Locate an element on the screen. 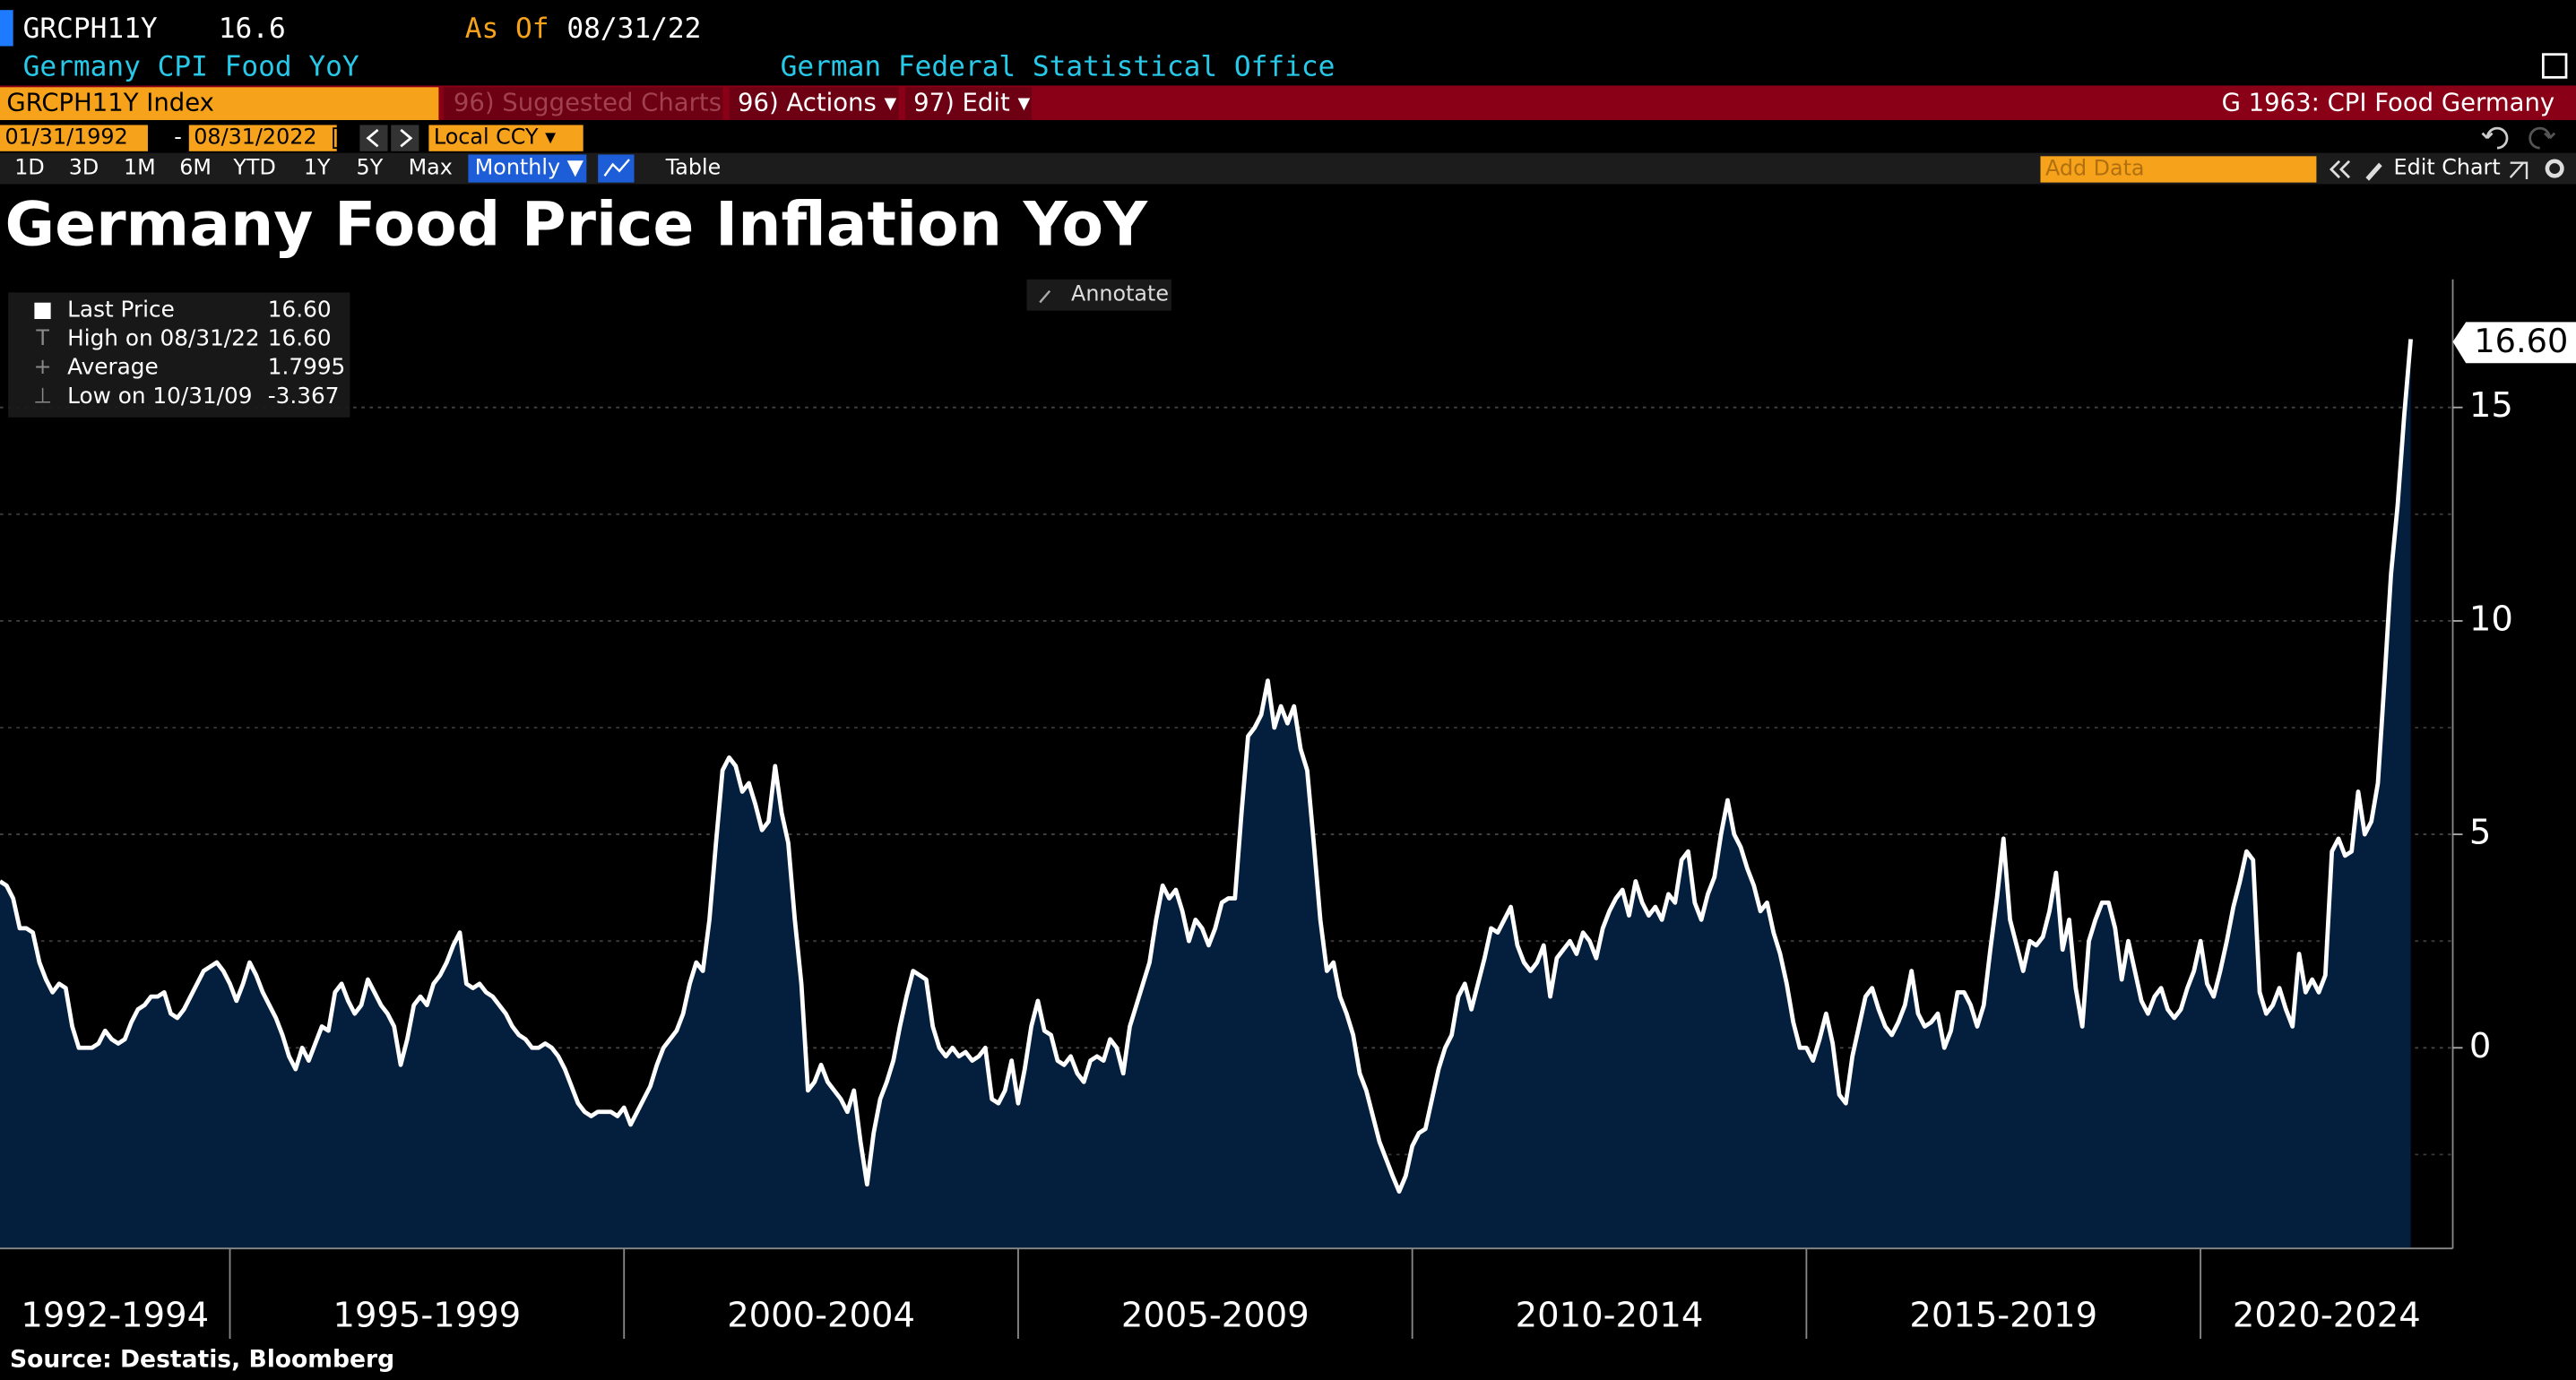 This screenshot has width=2576, height=1380. date-dash: - is located at coordinates (178, 137).